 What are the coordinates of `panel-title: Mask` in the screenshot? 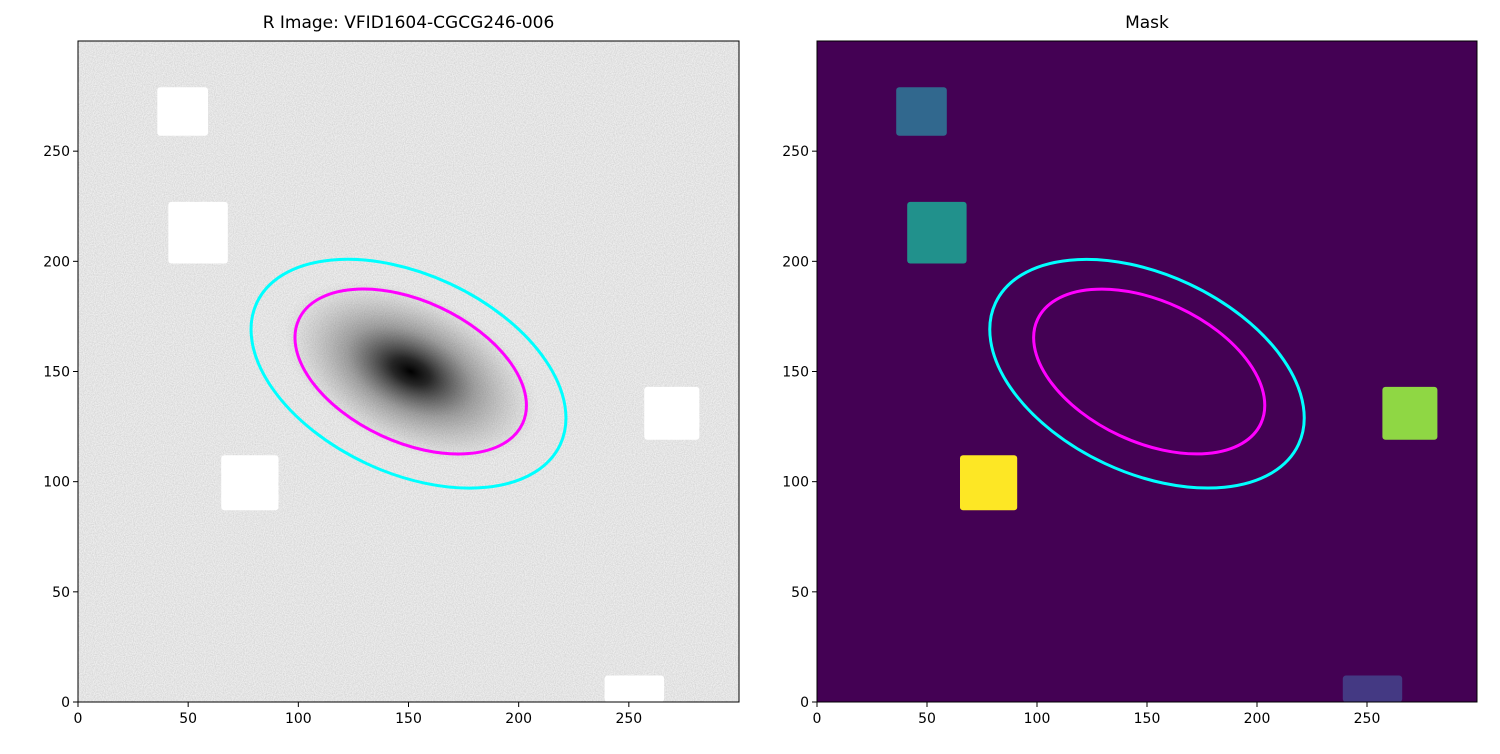 It's located at (1147, 23).